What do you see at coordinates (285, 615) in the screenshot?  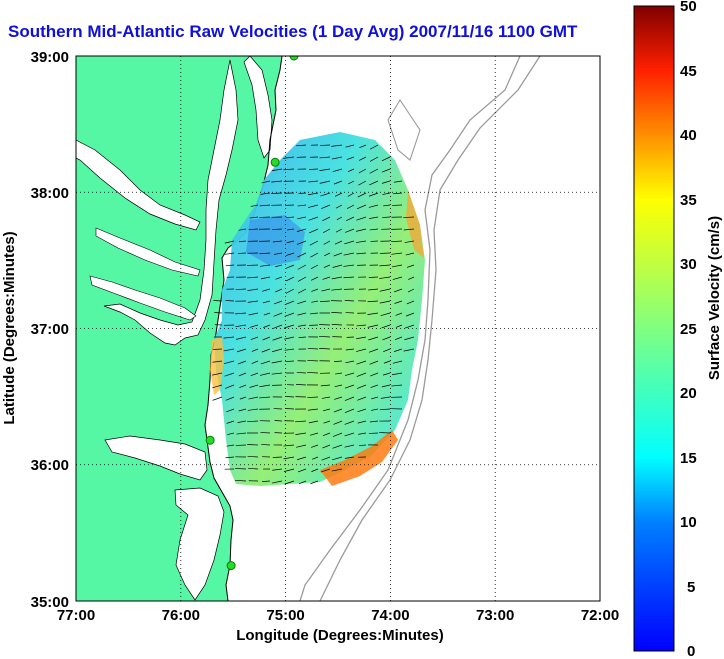 I see `x-tick-label: 75:00` at bounding box center [285, 615].